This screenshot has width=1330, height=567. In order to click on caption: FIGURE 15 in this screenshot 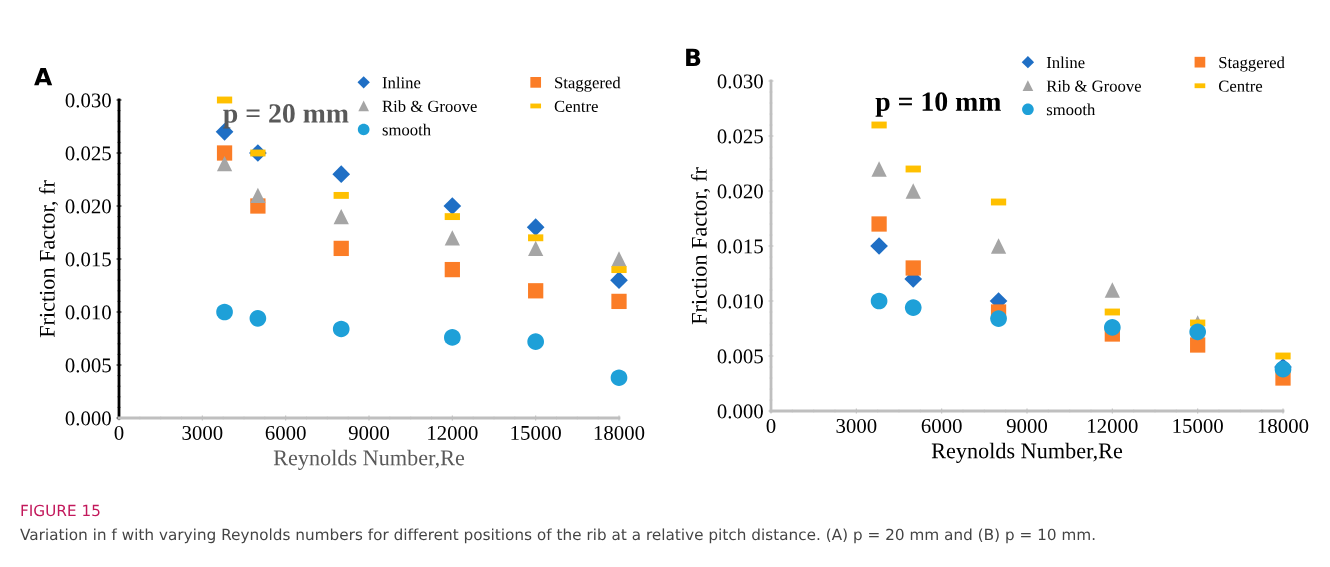, I will do `click(60, 510)`.